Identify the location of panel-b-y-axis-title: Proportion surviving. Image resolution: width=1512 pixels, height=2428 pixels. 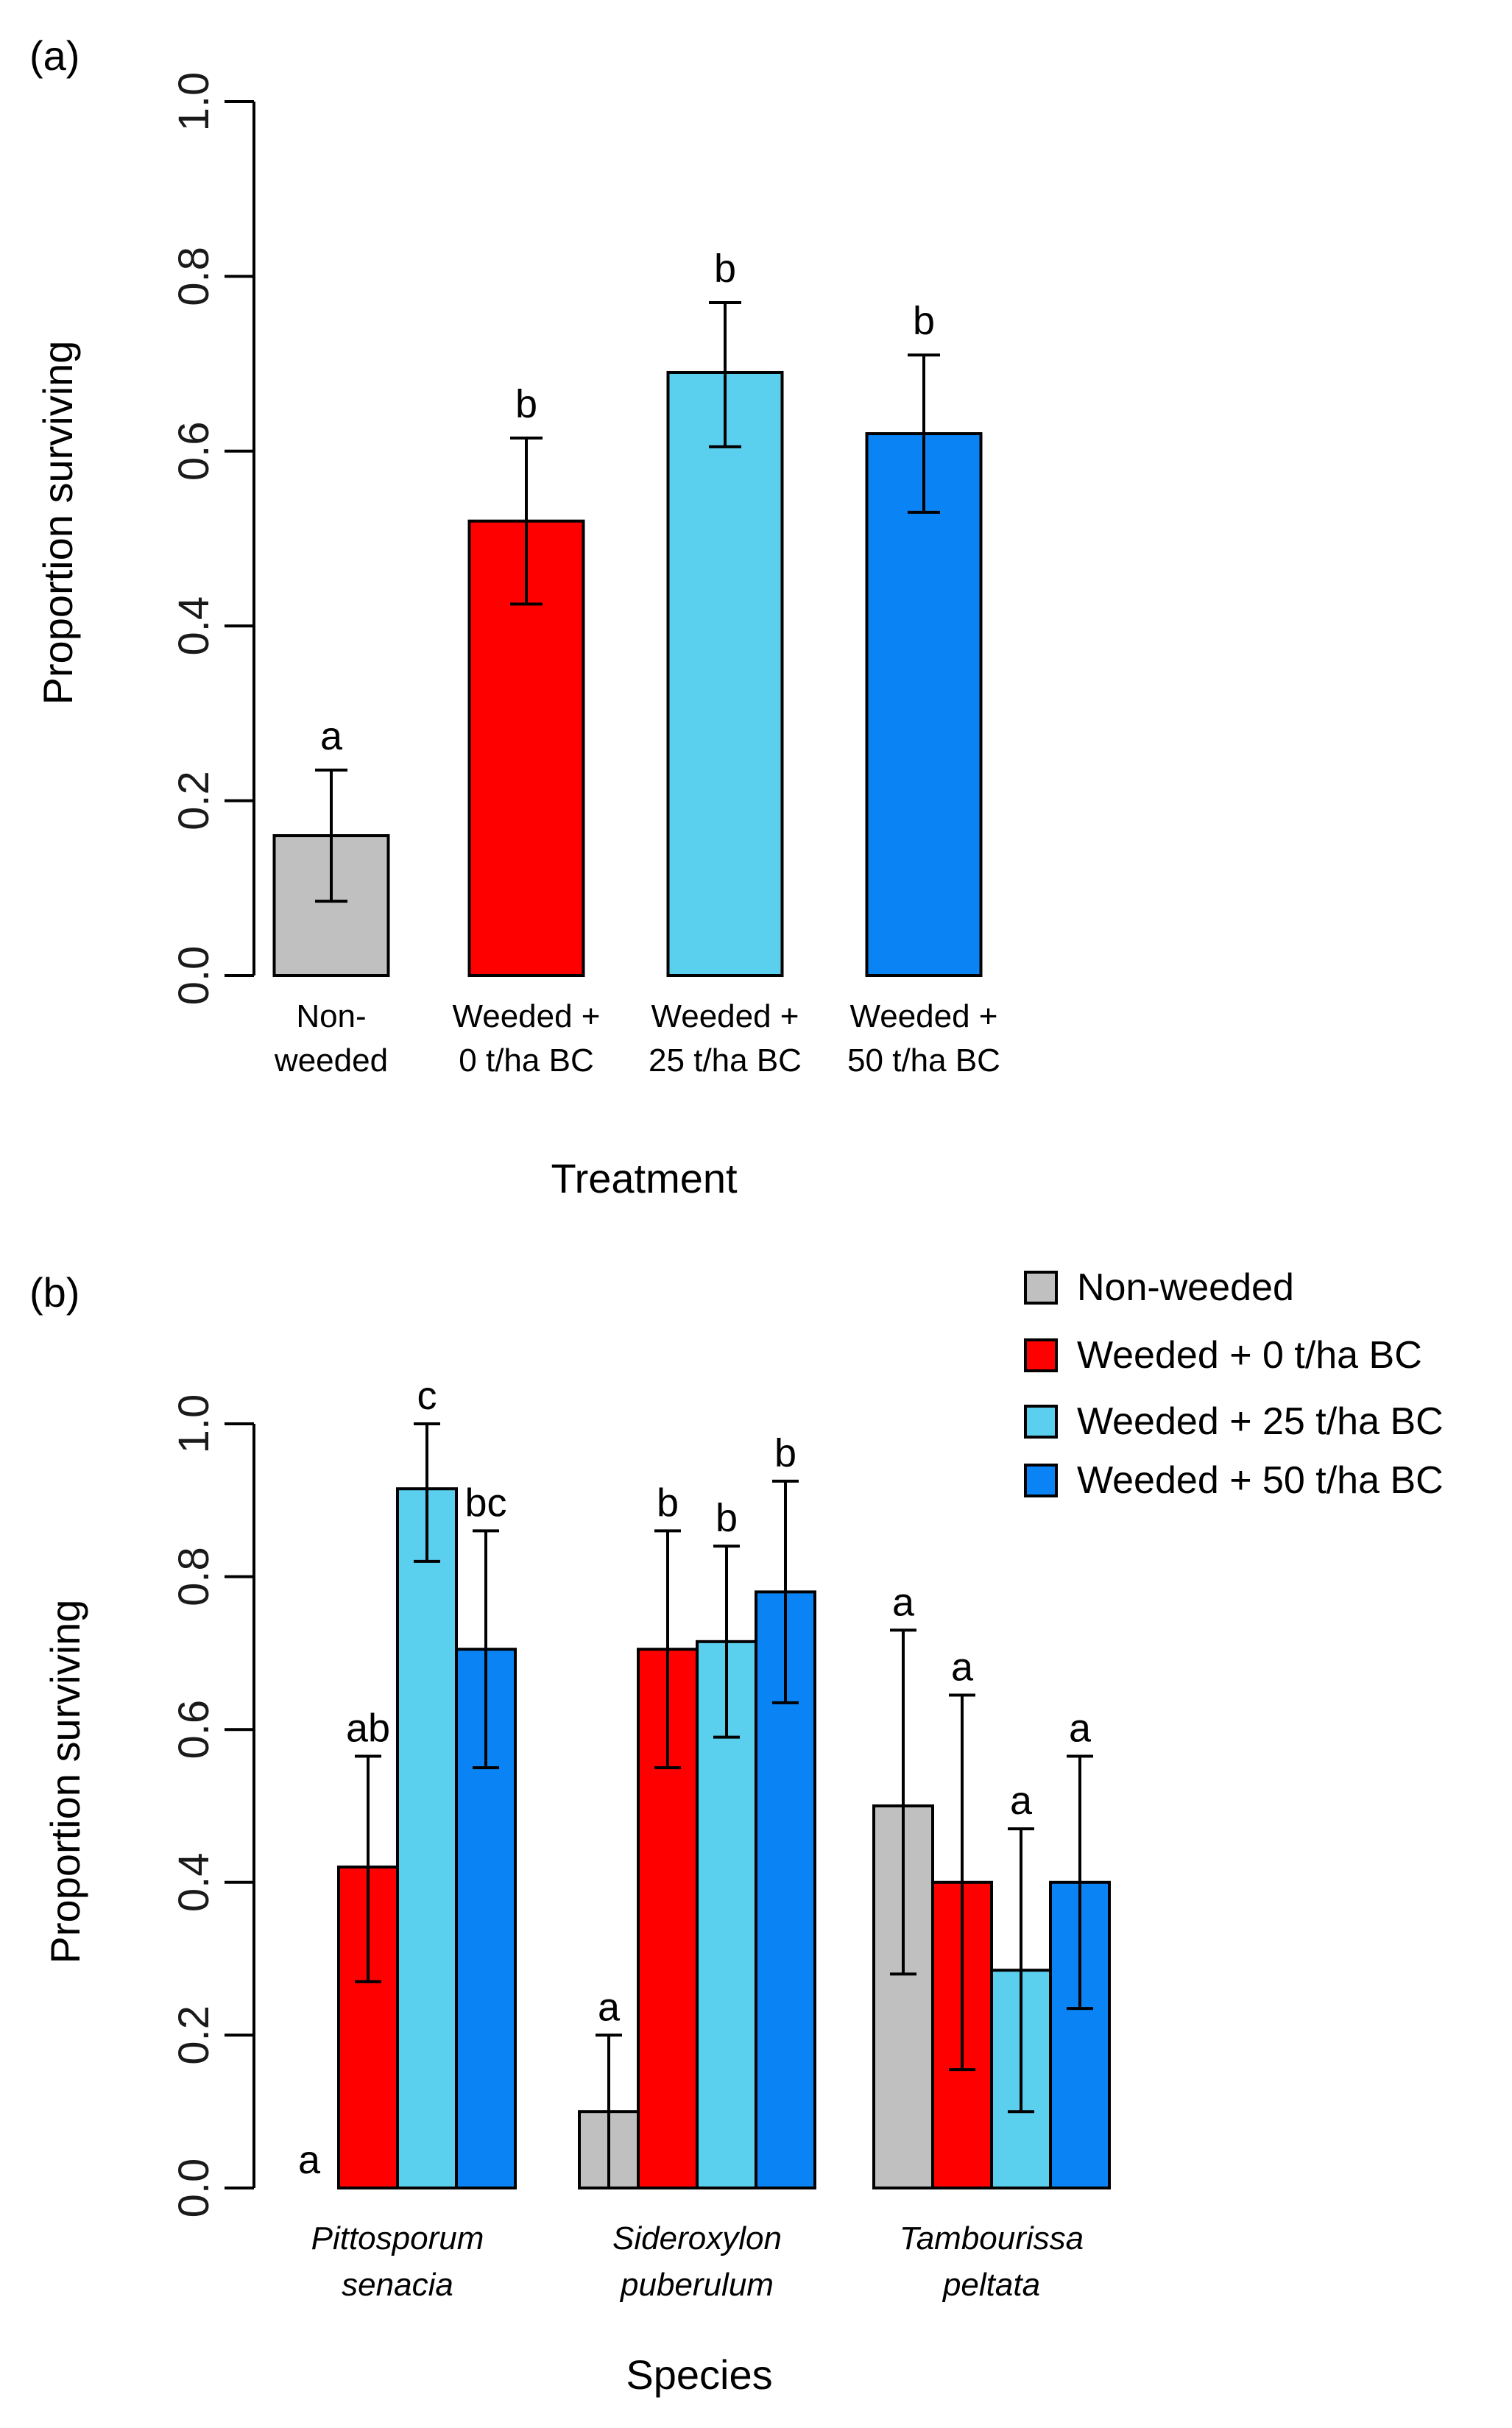
(65, 1782).